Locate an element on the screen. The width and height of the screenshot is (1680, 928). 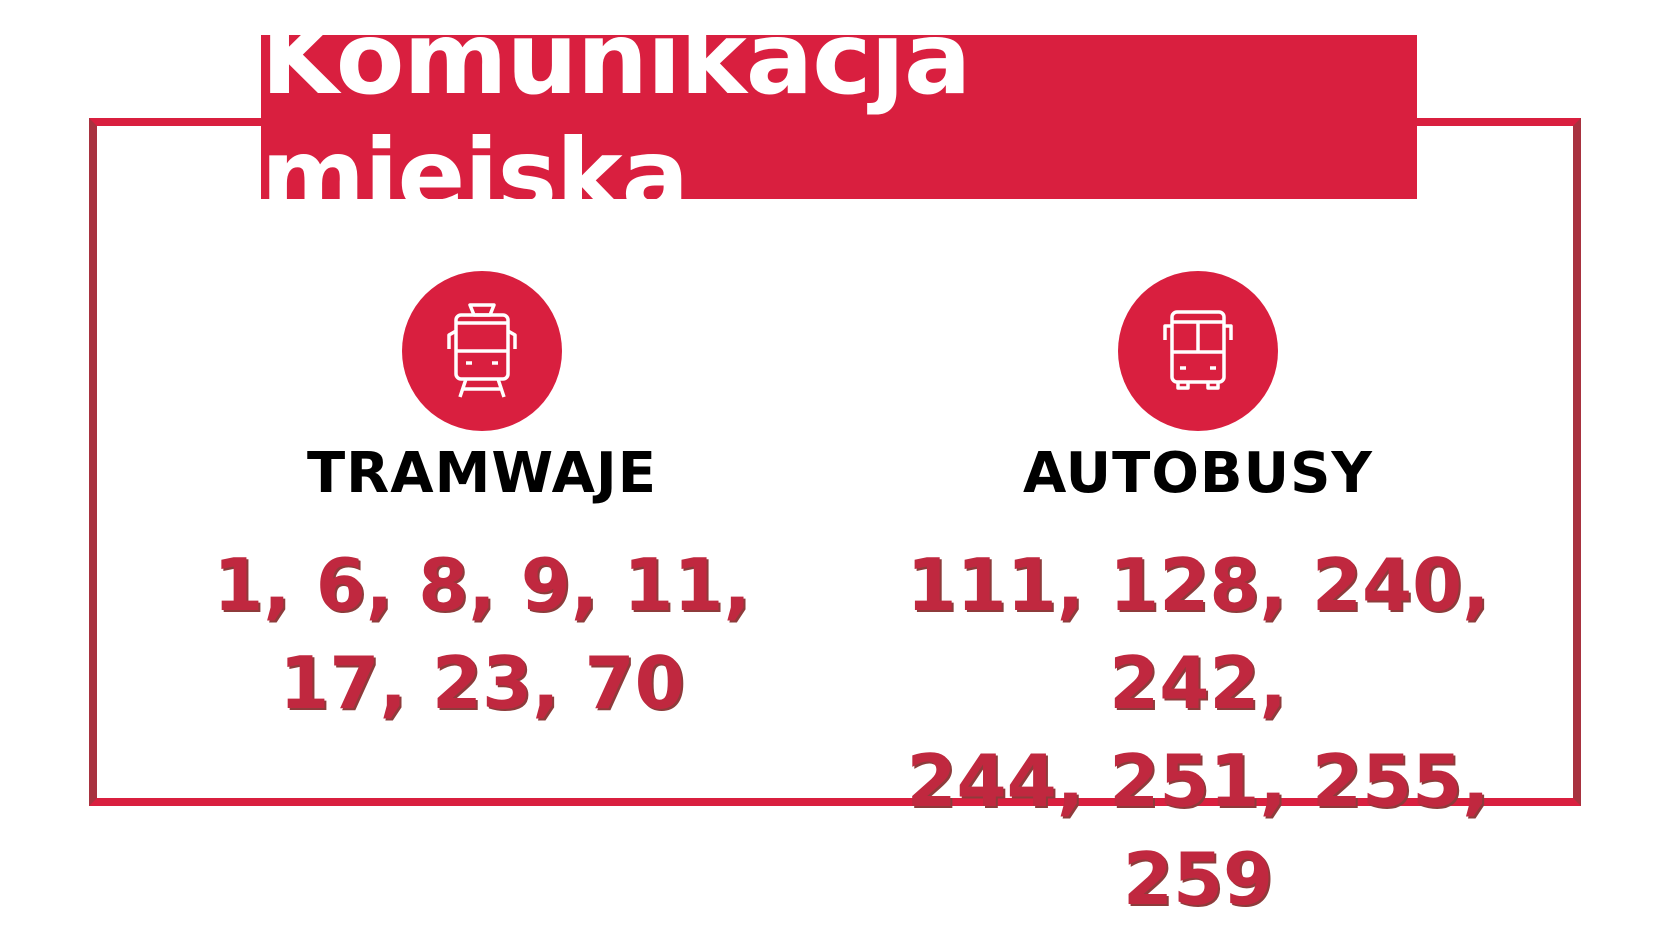
bus-lines-row: 111, 128, 240, 242, is located at coordinates (1198, 634).